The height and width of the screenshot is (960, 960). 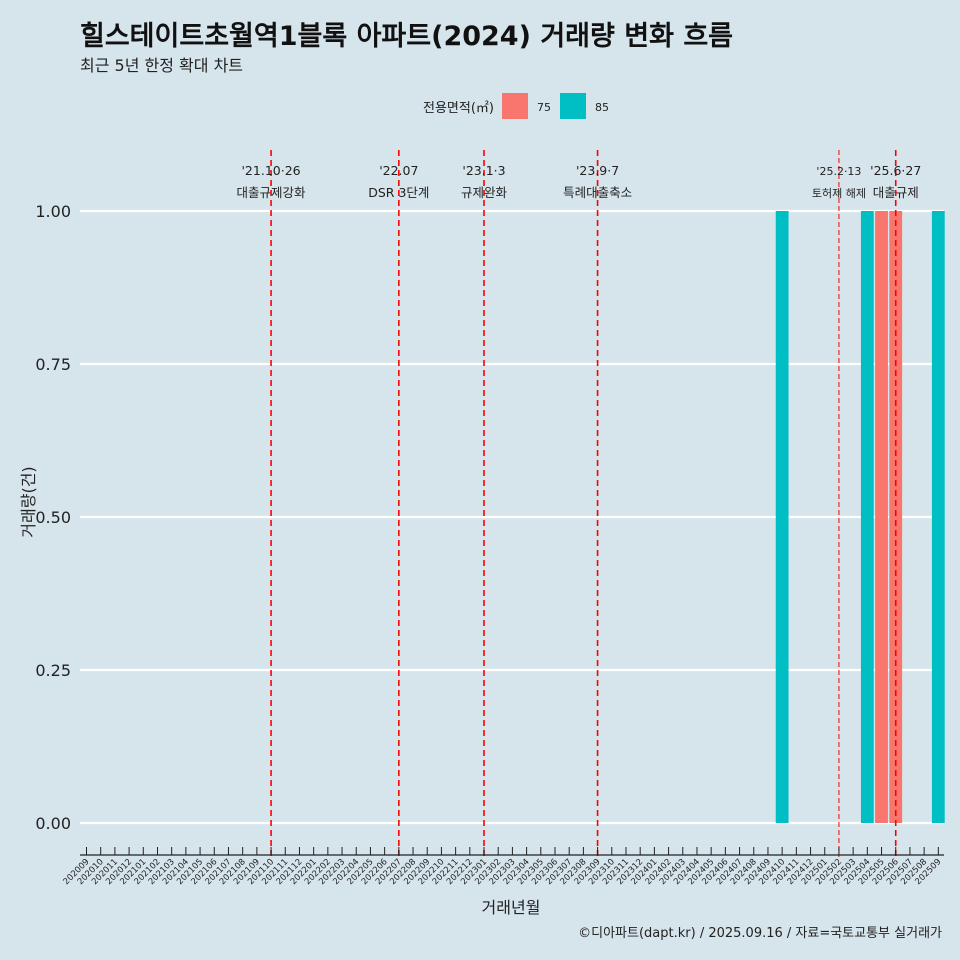 What do you see at coordinates (162, 65) in the screenshot?
I see `chart-subtitle: 최근 5년 한정 확대 차트` at bounding box center [162, 65].